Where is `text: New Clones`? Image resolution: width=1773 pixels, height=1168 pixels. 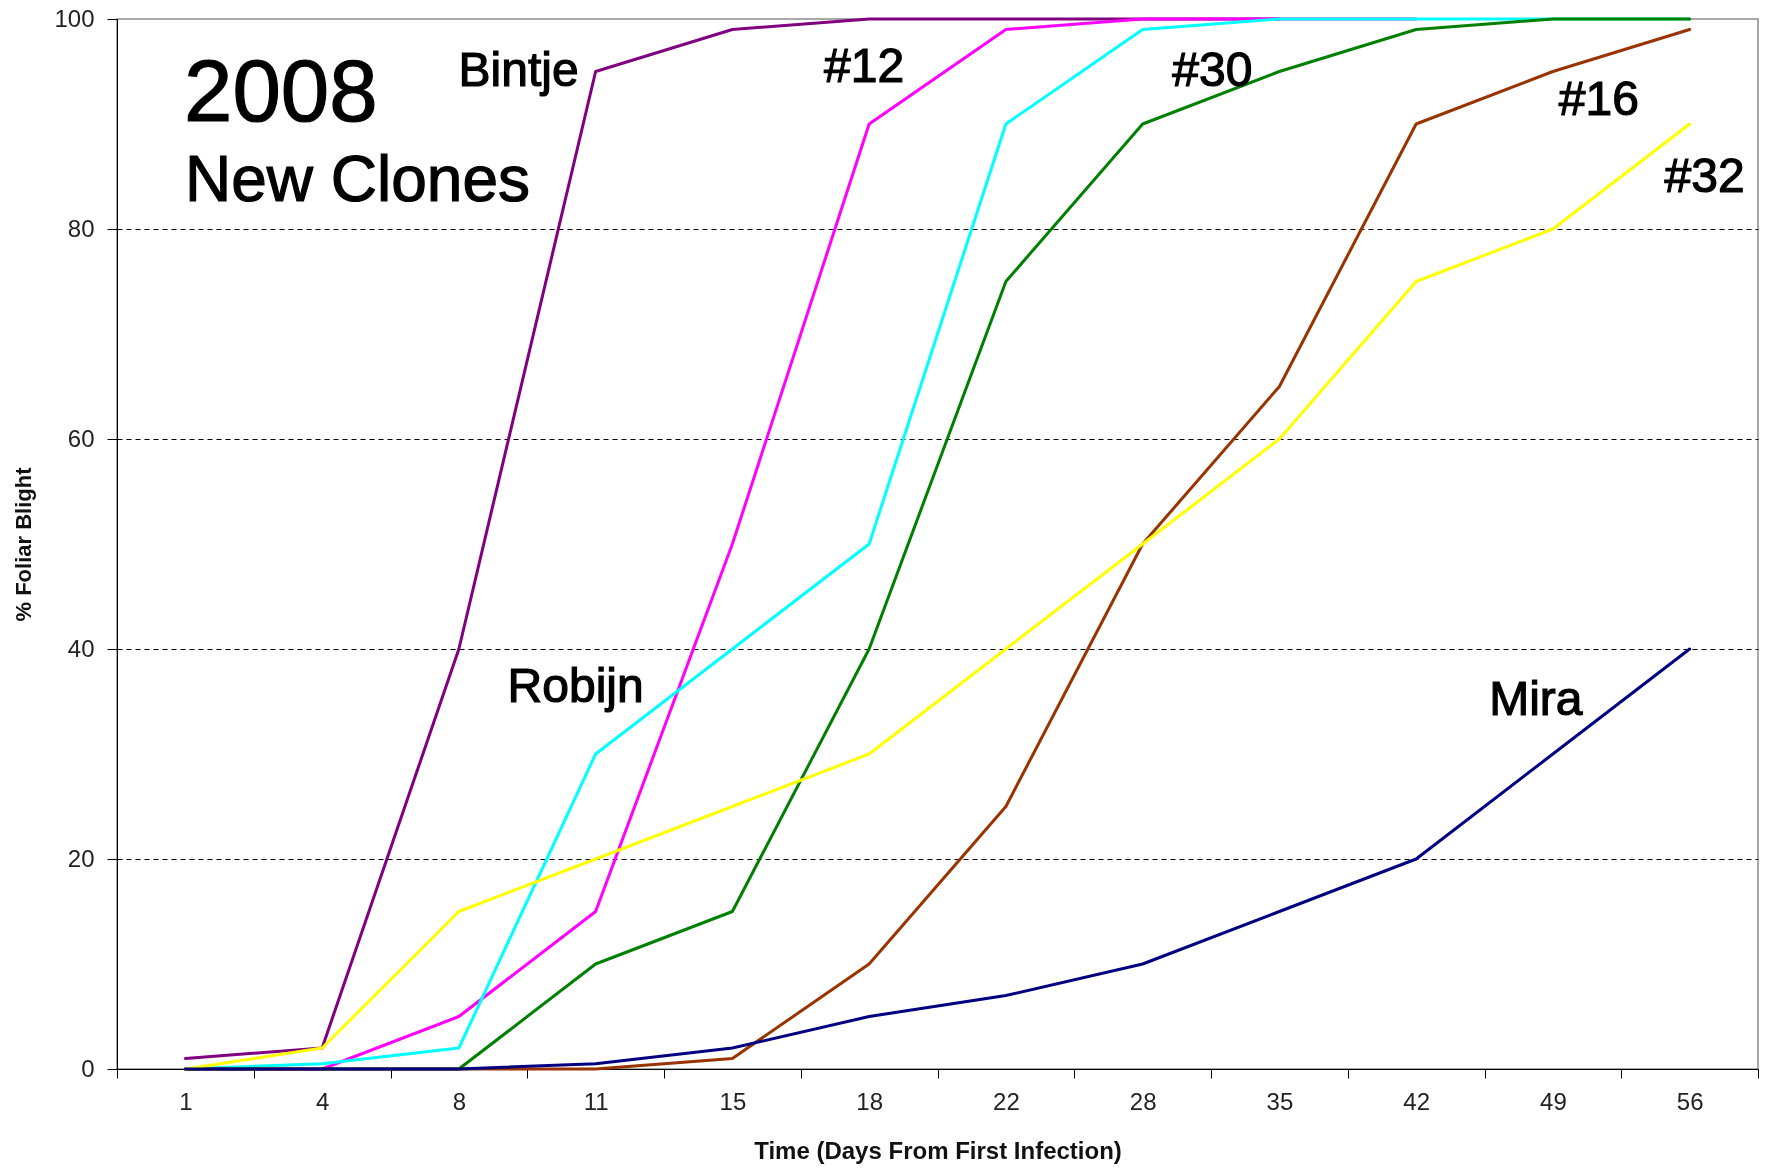
text: New Clones is located at coordinates (358, 179).